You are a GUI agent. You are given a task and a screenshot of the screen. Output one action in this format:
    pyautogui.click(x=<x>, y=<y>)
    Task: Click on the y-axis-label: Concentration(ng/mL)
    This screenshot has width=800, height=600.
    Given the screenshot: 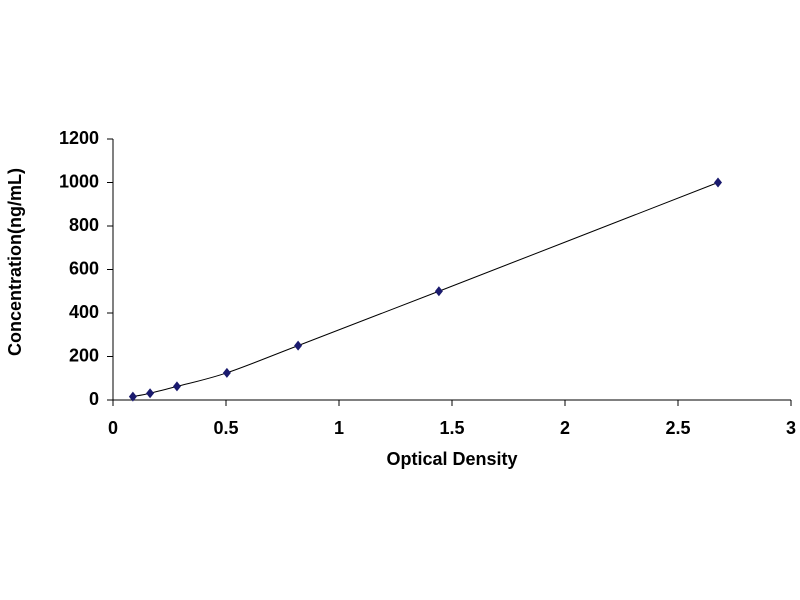 What is the action you would take?
    pyautogui.click(x=15, y=262)
    